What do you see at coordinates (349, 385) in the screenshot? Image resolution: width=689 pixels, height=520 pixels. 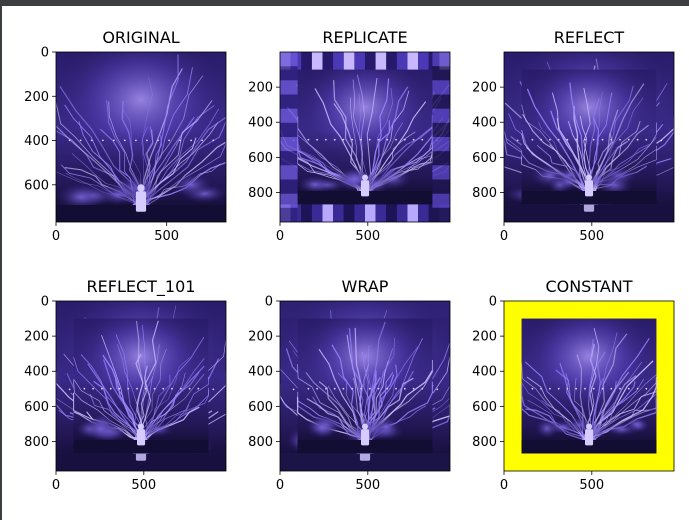 I see `subplot-wrap: WRAP 0 500 0 200 400 600 800` at bounding box center [349, 385].